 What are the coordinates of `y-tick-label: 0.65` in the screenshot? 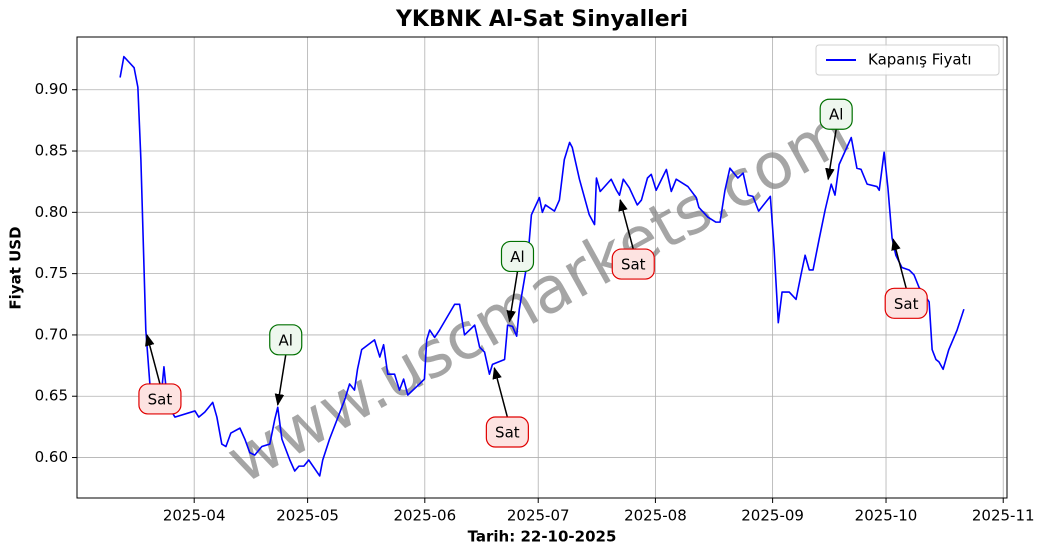 It's located at (51, 396).